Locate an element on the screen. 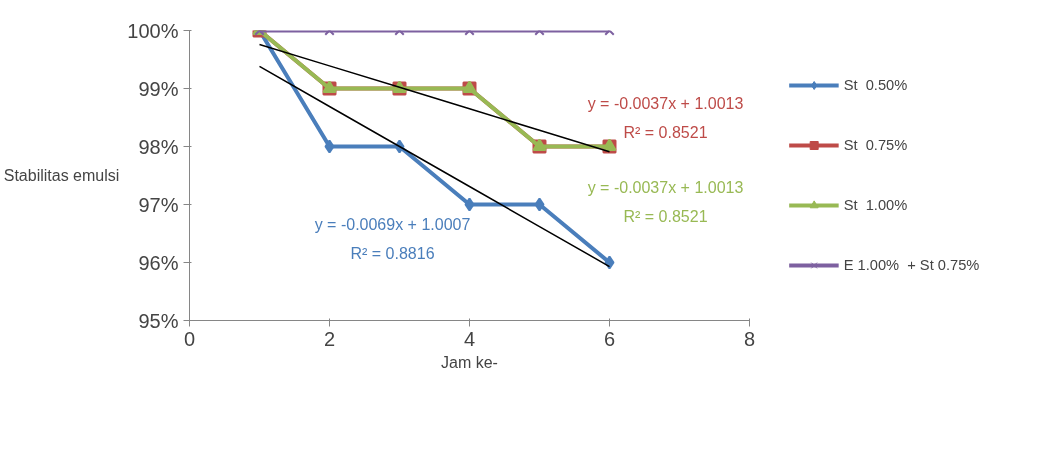  y-axis-title: Stabilitas emulsi is located at coordinates (61, 175).